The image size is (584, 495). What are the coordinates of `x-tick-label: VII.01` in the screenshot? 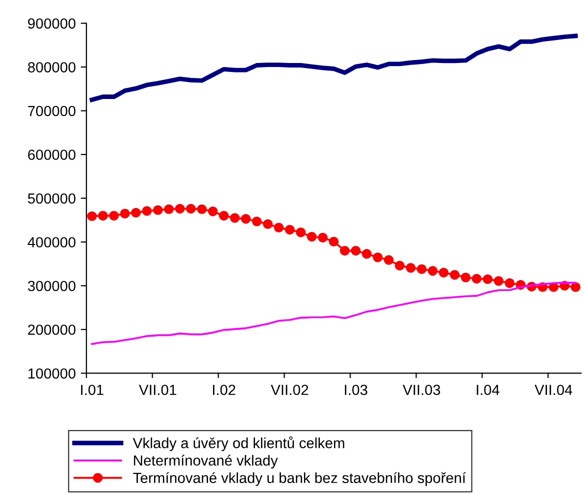 It's located at (157, 390).